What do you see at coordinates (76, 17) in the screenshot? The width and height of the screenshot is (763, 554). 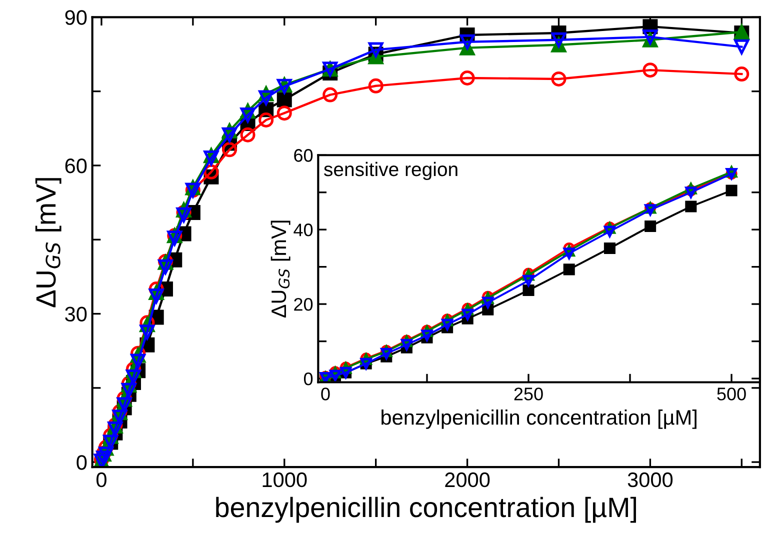 I see `y-tick-label: 90` at bounding box center [76, 17].